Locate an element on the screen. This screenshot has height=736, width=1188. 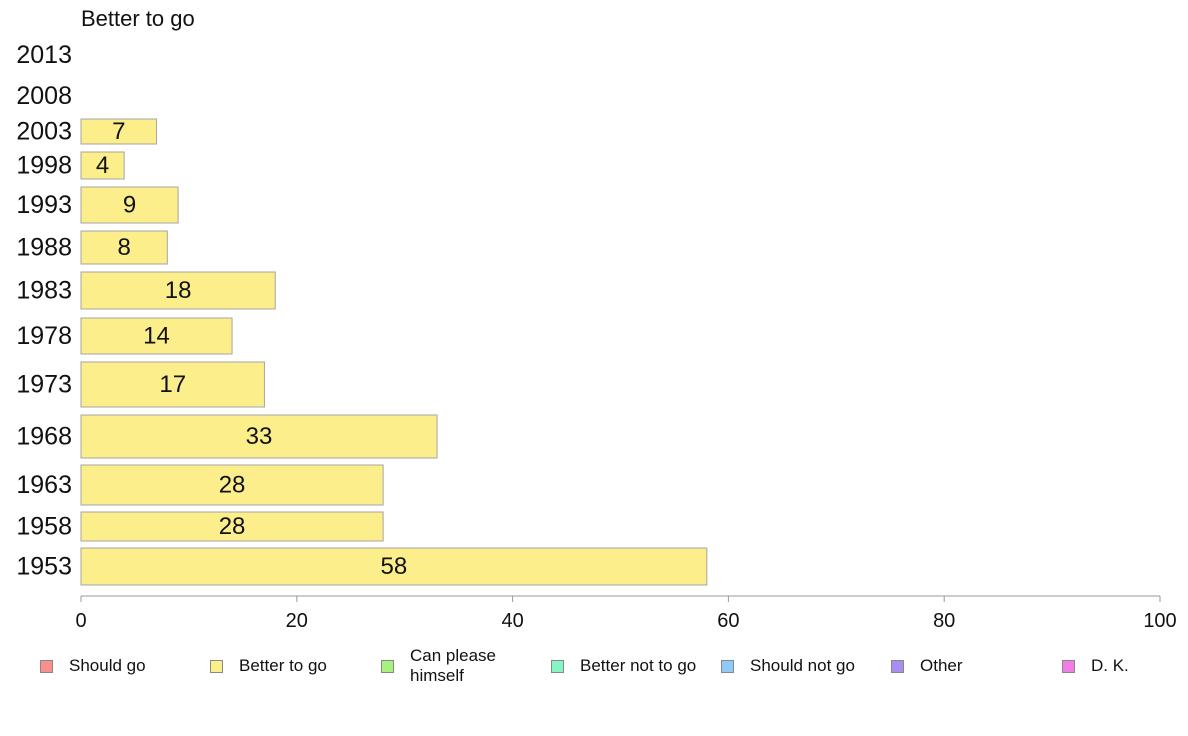
legend-item: D. K. is located at coordinates (1095, 666).